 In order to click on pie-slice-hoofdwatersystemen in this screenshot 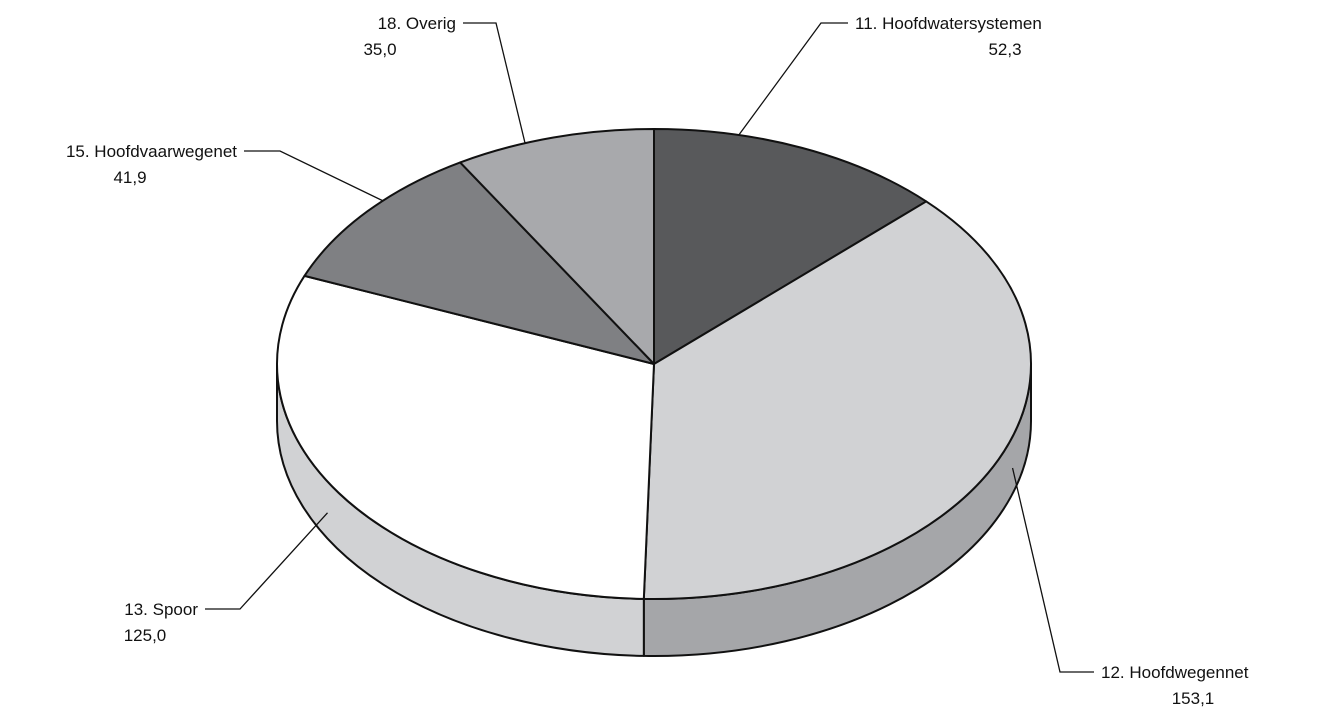, I will do `click(790, 246)`.